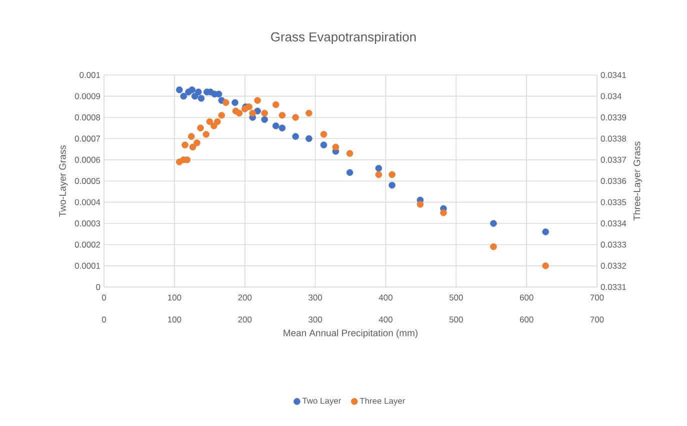 This screenshot has width=687, height=426. Describe the element at coordinates (385, 297) in the screenshot. I see `x-tick-label: 400` at that location.